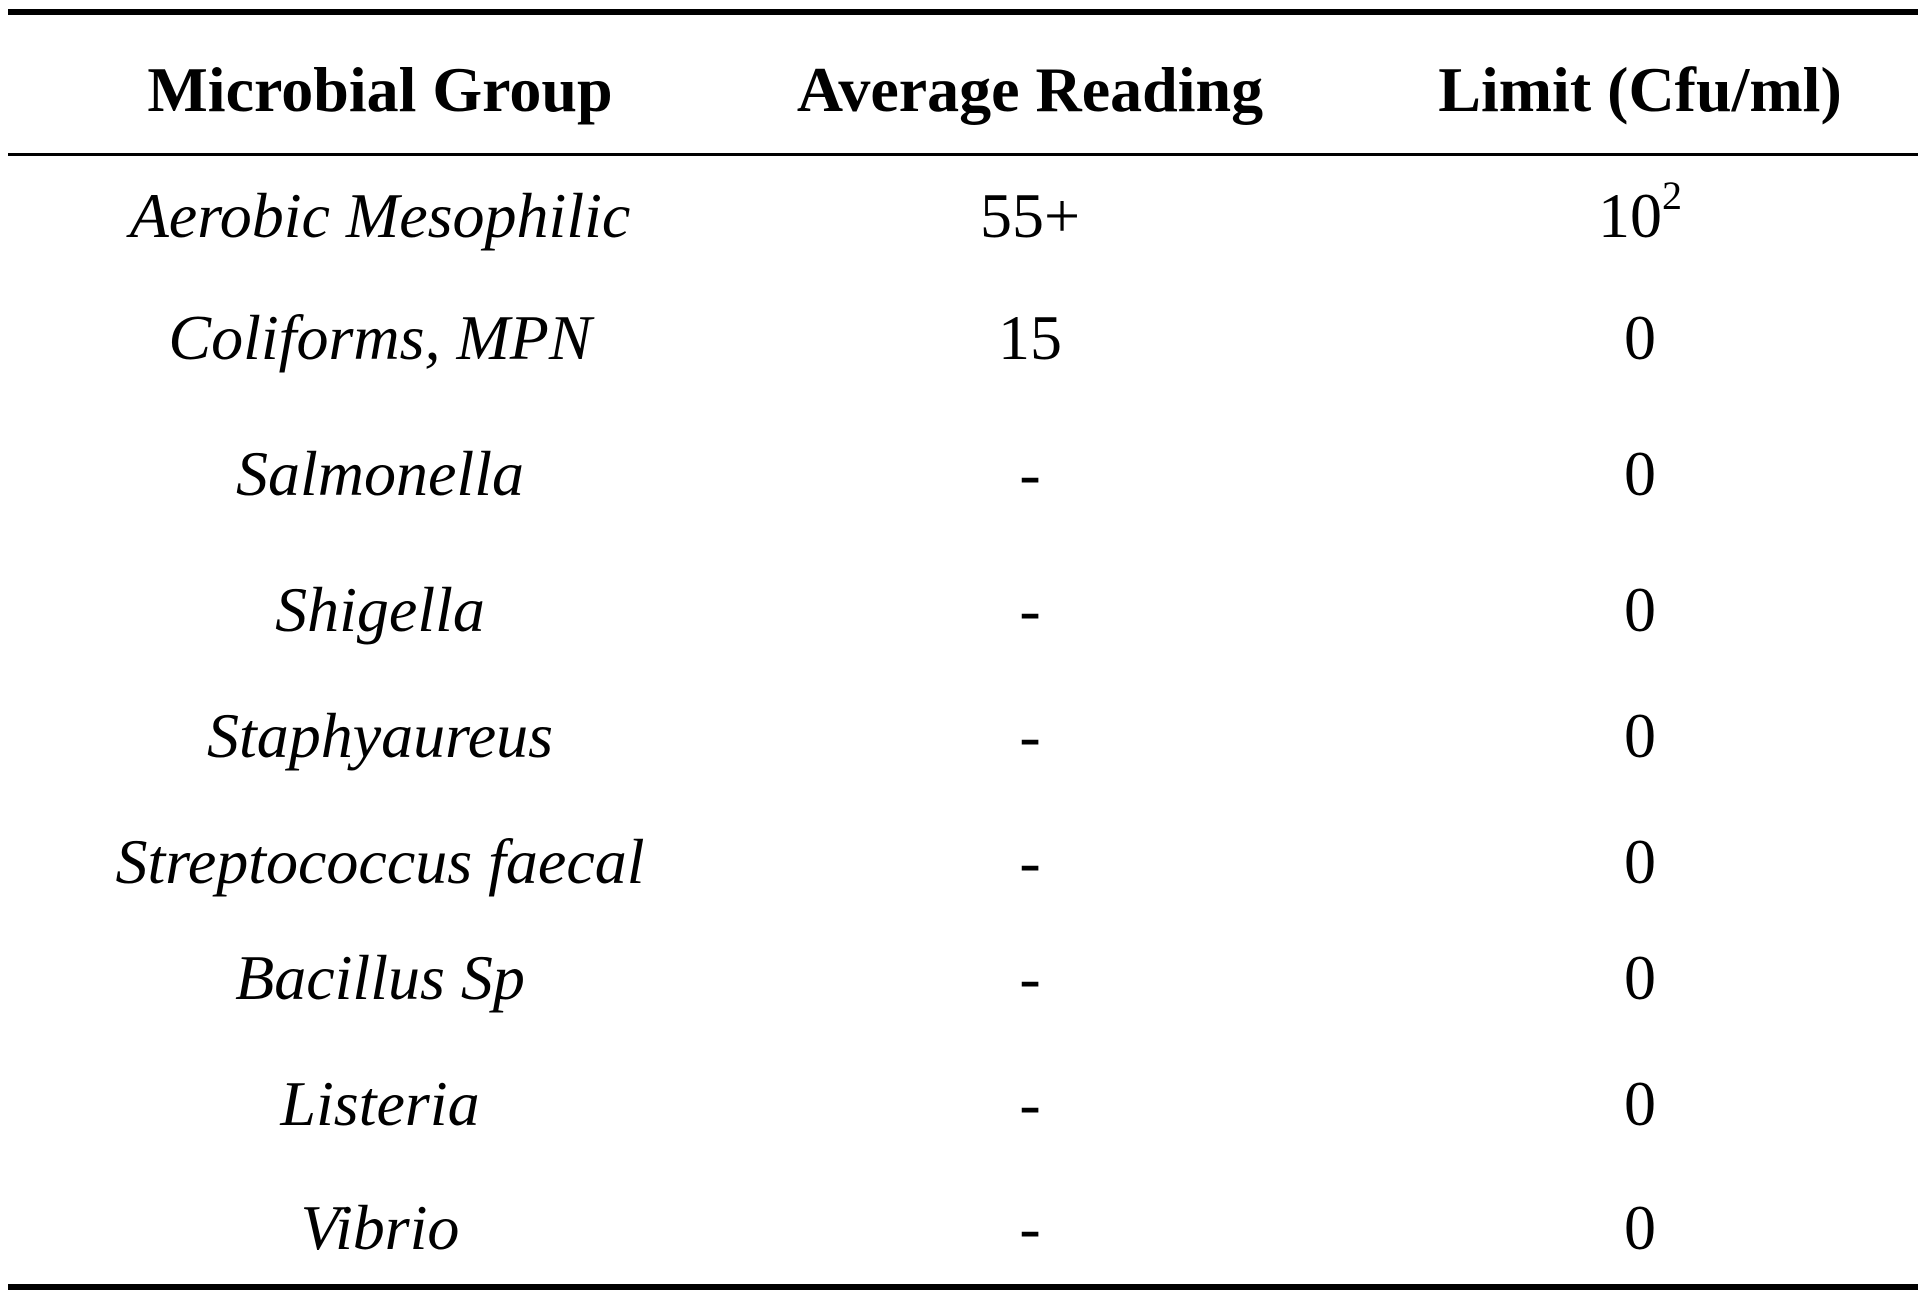 The width and height of the screenshot is (1918, 1299). Describe the element at coordinates (380, 977) in the screenshot. I see `row-group: Bacillus Sp` at that location.